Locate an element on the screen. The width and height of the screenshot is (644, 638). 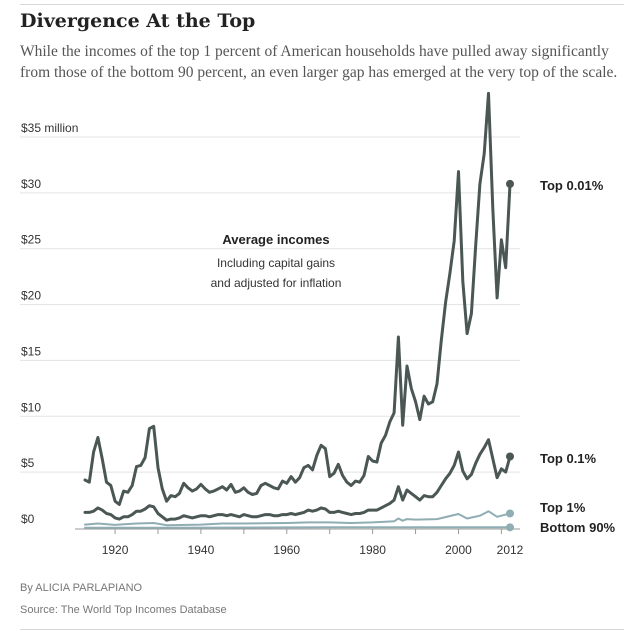
series-endpoints is located at coordinates (510, 355).